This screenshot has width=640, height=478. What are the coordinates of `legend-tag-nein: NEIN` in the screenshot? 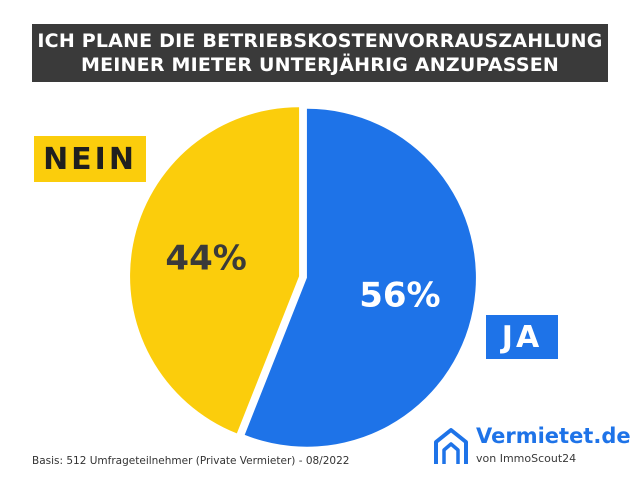 It's located at (90, 159).